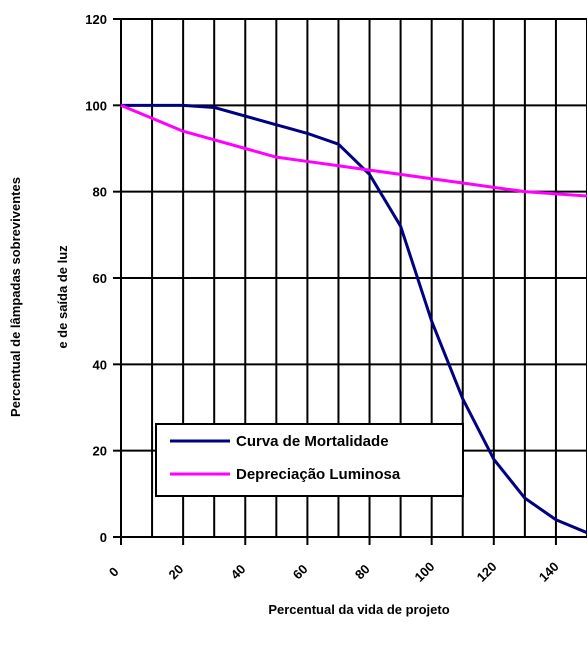 The height and width of the screenshot is (645, 587). I want to click on x-tick-label: 120, so click(487, 572).